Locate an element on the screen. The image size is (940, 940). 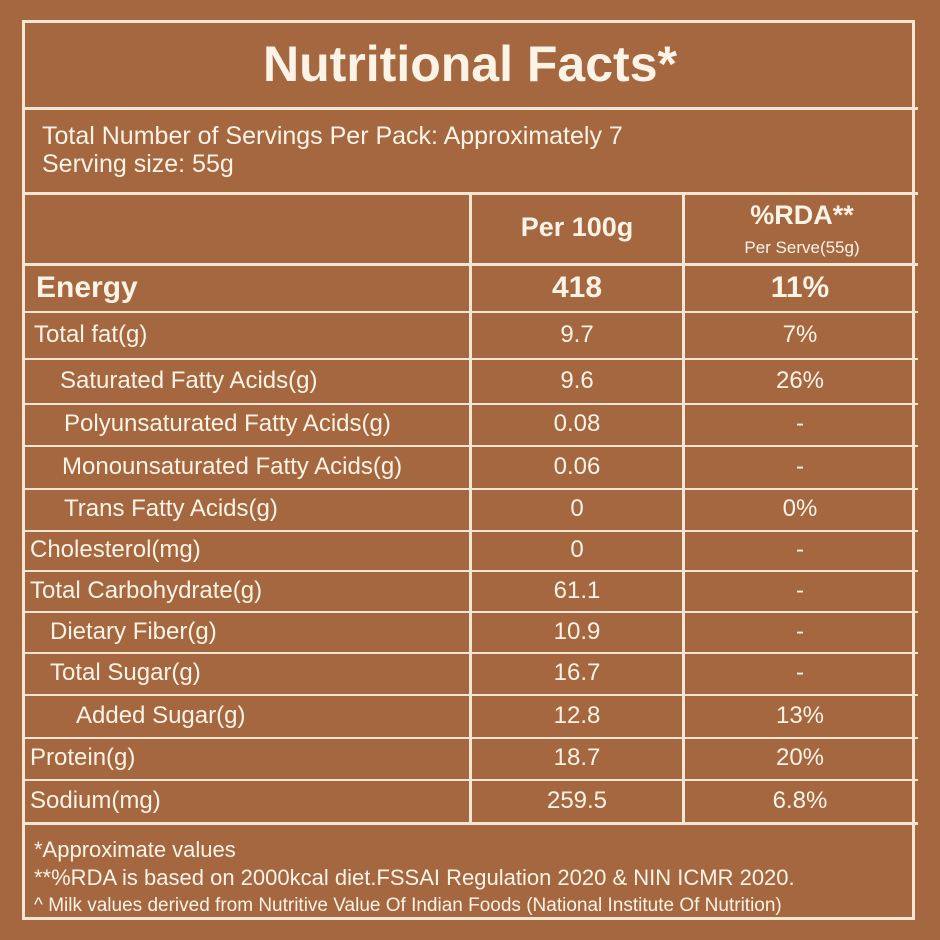
header-rda: %RDA** is located at coordinates (802, 215).